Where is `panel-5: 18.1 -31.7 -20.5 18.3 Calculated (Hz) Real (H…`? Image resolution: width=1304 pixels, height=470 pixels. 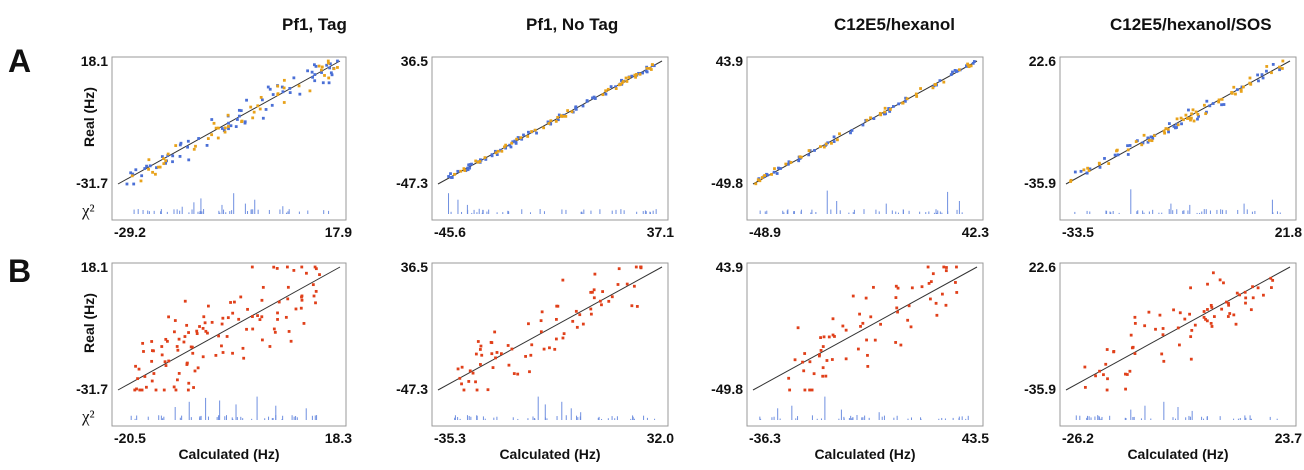
panel-5: 18.1 -31.7 -20.5 18.3 Calculated (Hz) Real (H… is located at coordinates (214, 360).